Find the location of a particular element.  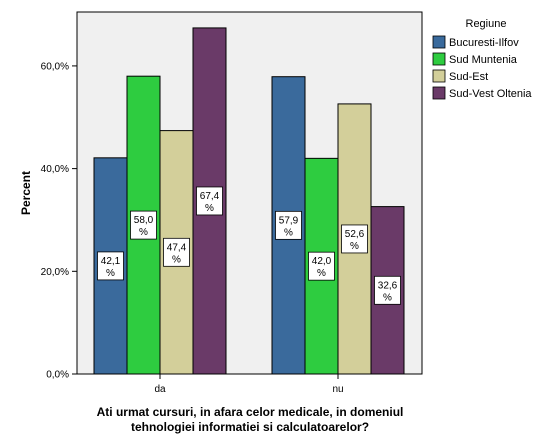

legend-label: Sud-Est is located at coordinates (468, 77).